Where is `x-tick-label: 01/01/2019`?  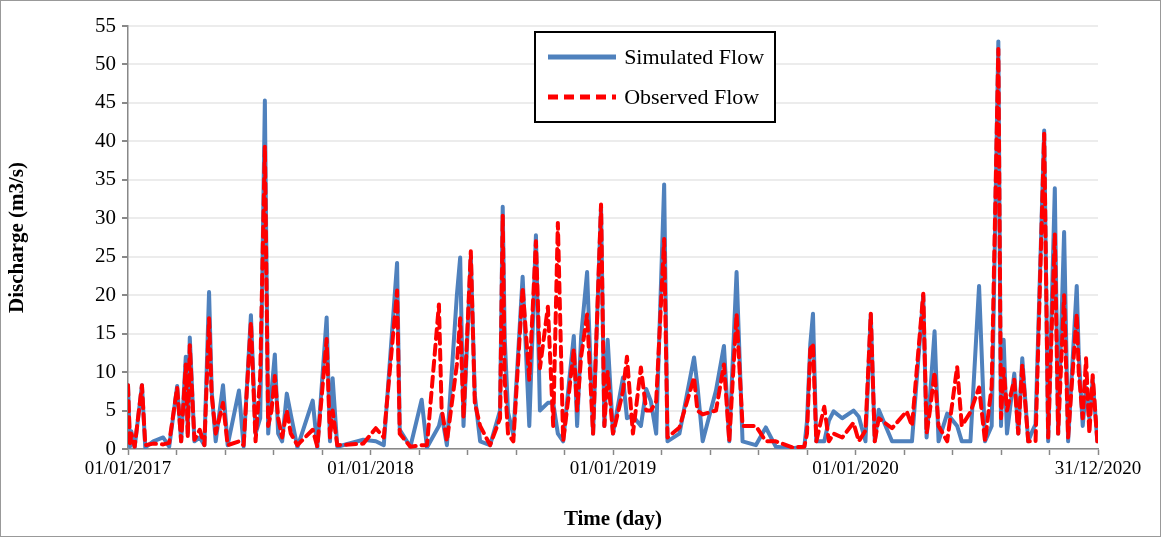
x-tick-label: 01/01/2019 is located at coordinates (613, 468).